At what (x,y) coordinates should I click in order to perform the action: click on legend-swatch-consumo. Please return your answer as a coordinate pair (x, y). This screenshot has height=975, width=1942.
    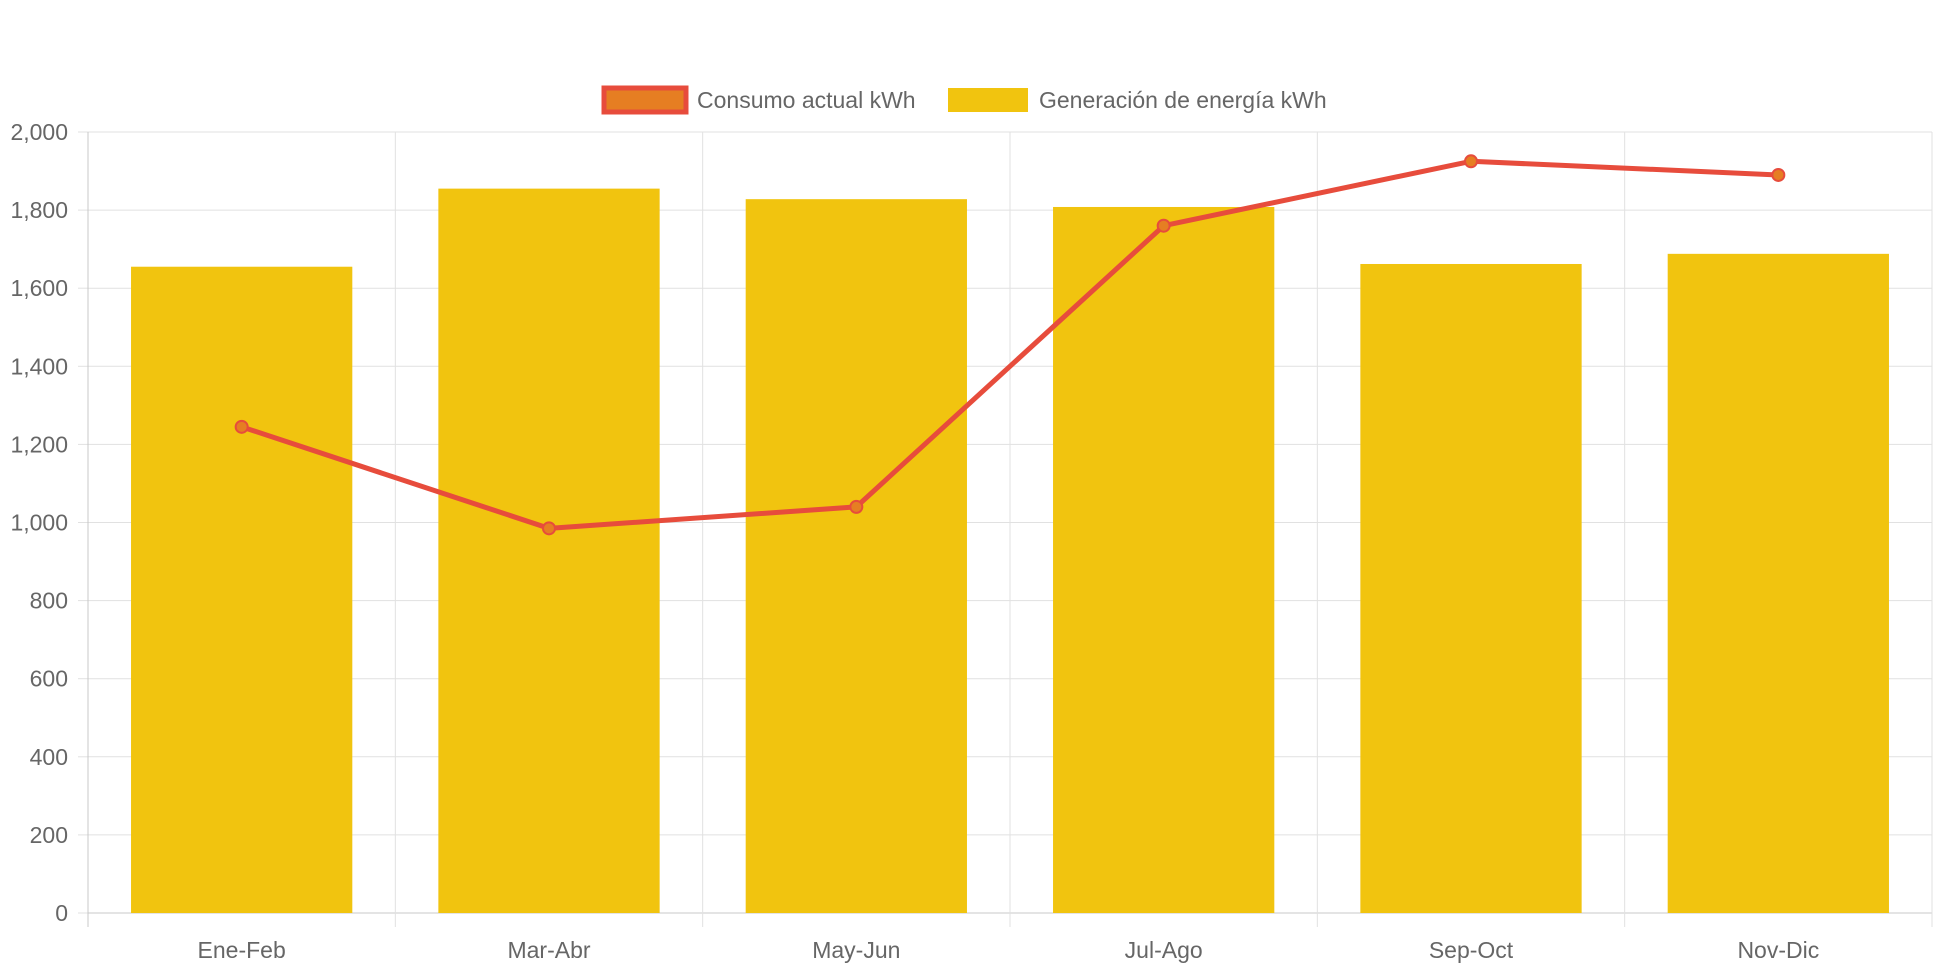
    Looking at the image, I should click on (645, 100).